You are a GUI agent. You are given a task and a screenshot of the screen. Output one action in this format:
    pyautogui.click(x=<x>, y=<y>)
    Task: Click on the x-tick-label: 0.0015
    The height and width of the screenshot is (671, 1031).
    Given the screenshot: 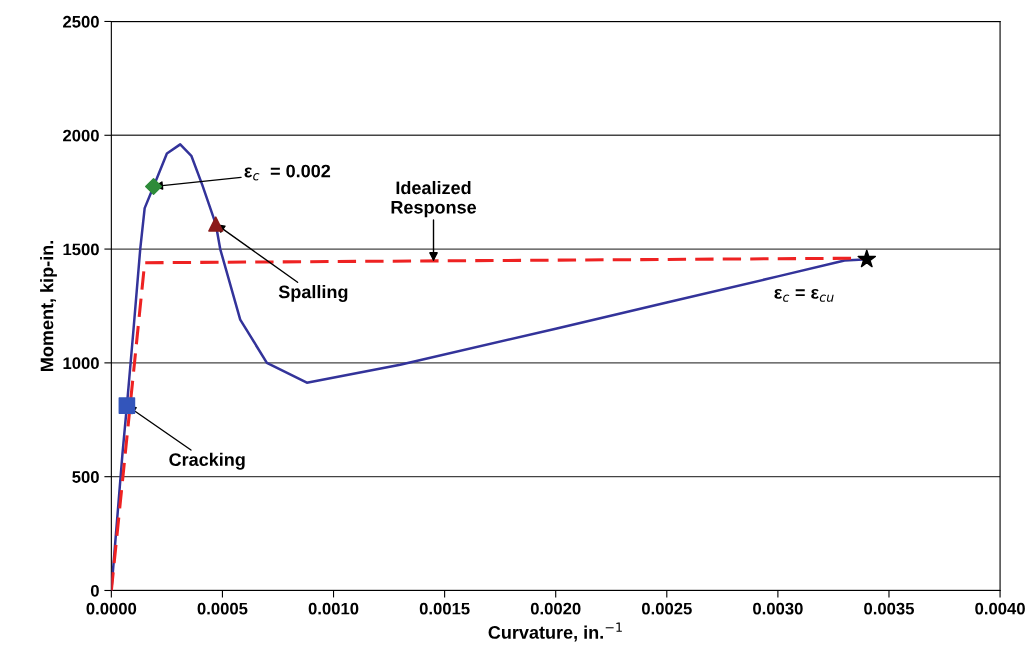 What is the action you would take?
    pyautogui.click(x=444, y=608)
    